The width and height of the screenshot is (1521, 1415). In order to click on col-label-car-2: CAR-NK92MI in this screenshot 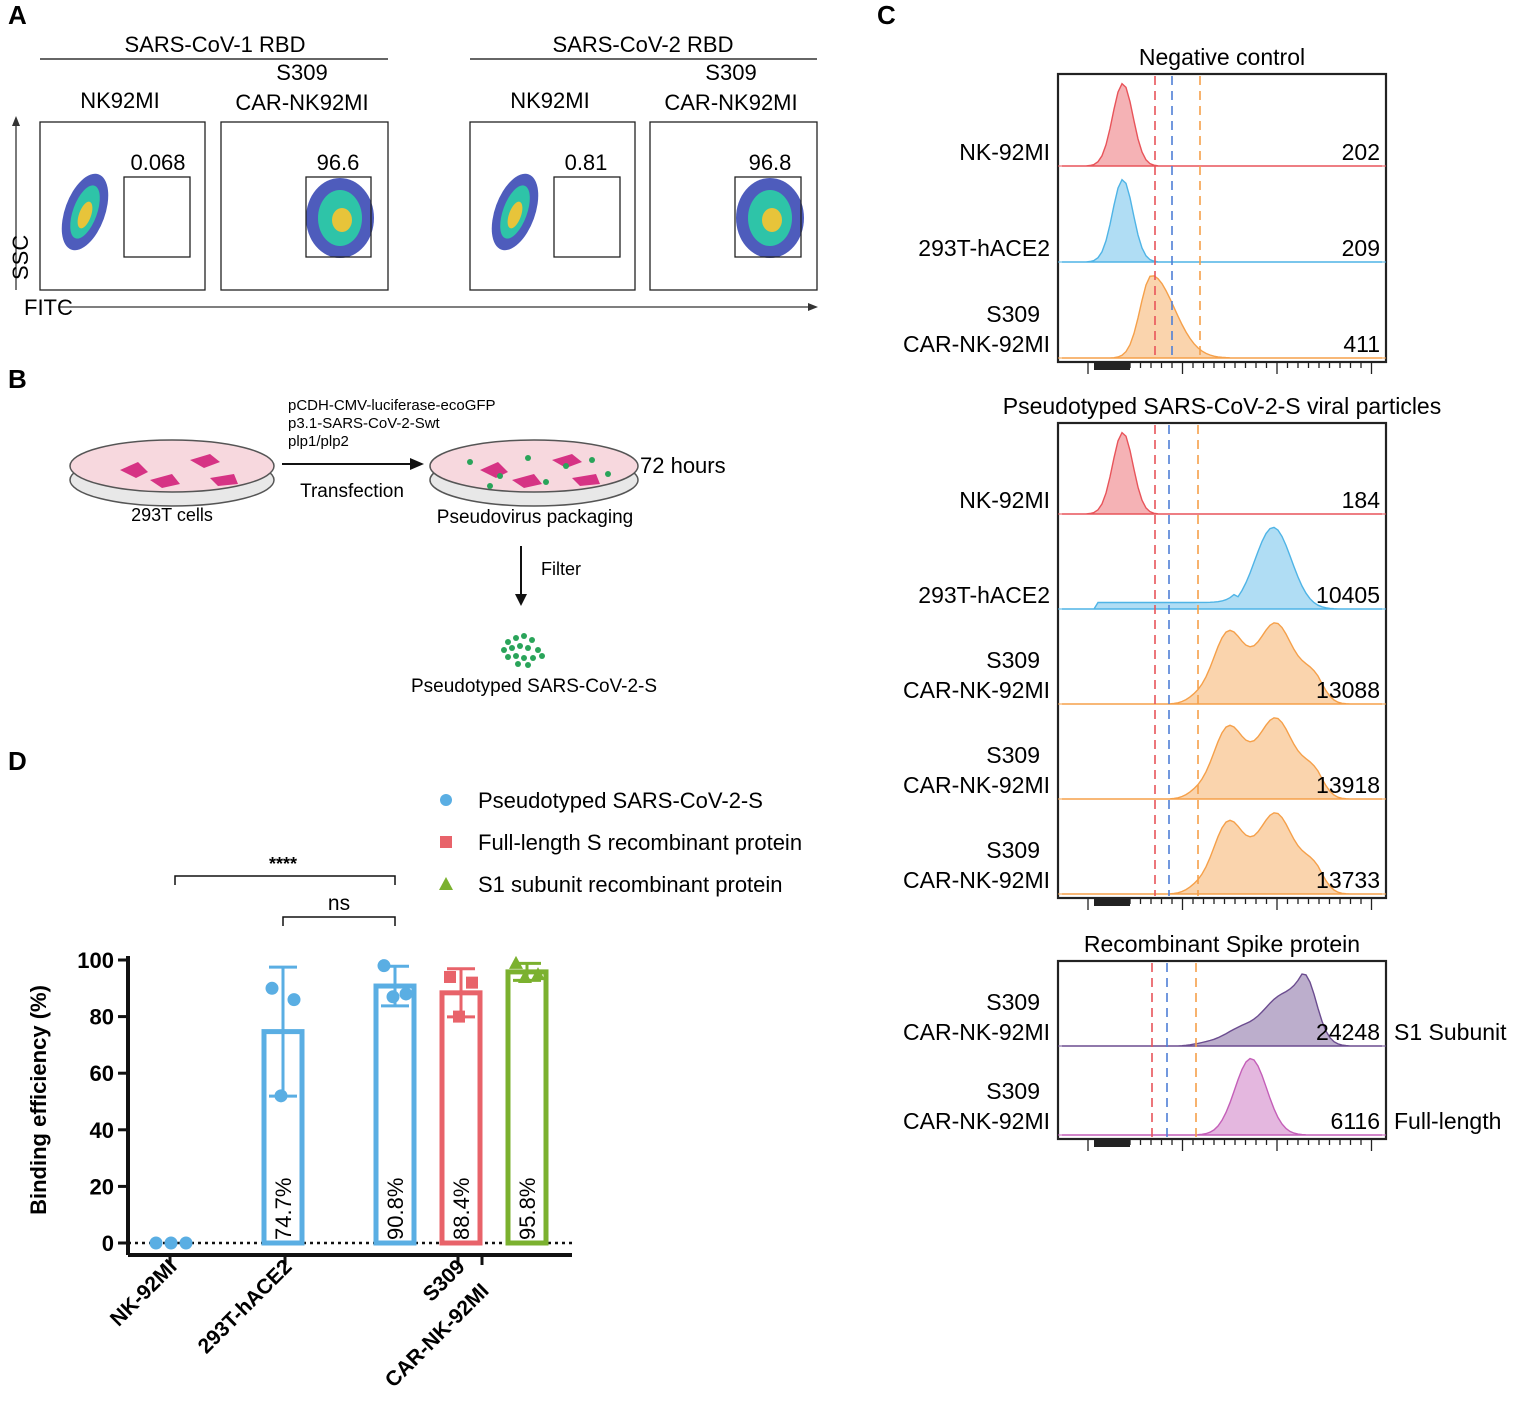, I will do `click(730, 102)`.